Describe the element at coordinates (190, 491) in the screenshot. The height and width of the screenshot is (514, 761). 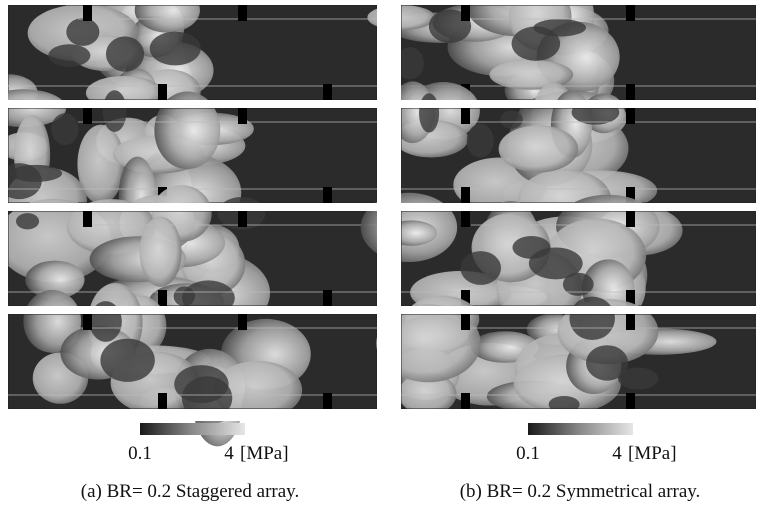
I see `caption: (a) BR= 0.2 Staggered array.` at that location.